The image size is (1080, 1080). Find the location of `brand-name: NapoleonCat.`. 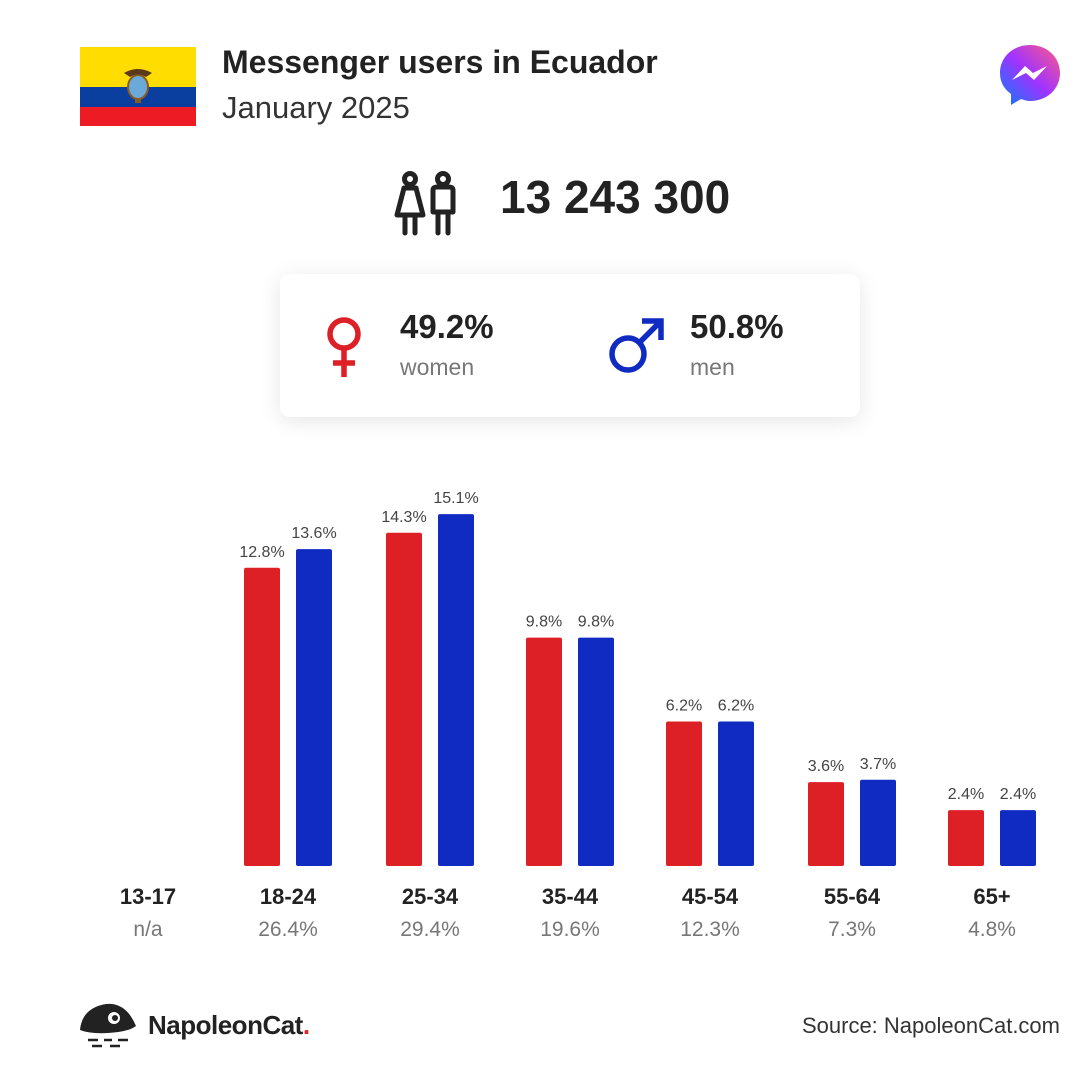

brand-name: NapoleonCat. is located at coordinates (229, 1025).